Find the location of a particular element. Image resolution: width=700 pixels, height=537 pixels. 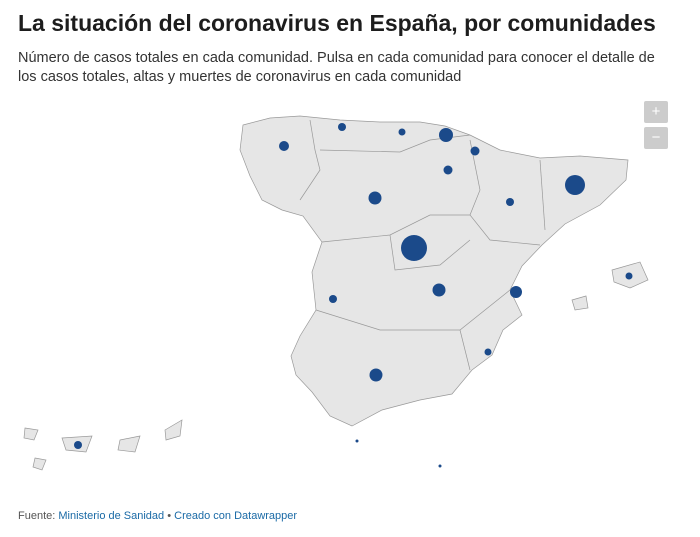

zoom-out-button: − is located at coordinates (656, 138).